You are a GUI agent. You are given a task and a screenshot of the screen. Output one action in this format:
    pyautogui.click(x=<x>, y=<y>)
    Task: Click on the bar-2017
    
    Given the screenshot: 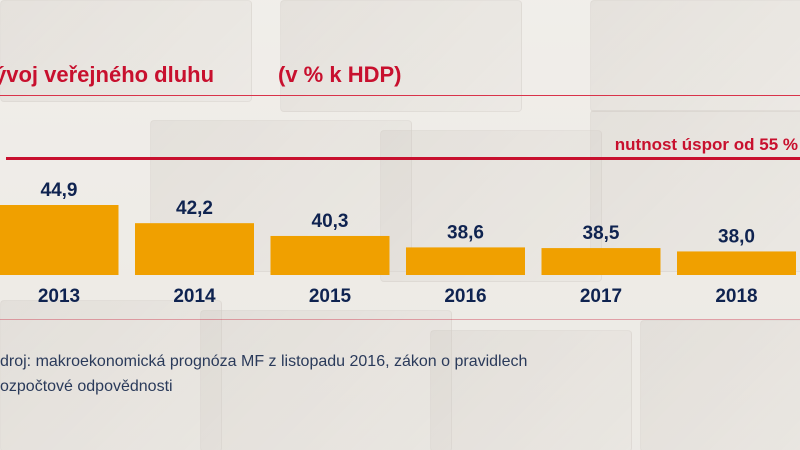 What is the action you would take?
    pyautogui.click(x=601, y=261)
    